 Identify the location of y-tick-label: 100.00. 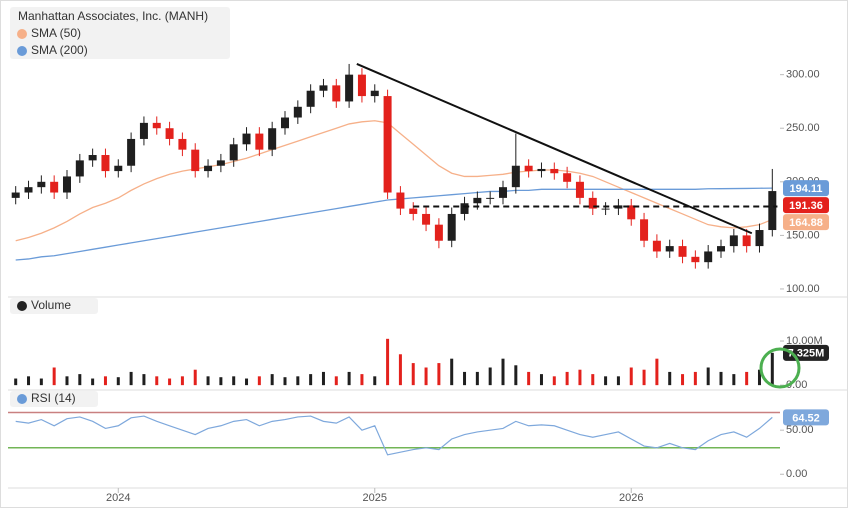
(803, 289).